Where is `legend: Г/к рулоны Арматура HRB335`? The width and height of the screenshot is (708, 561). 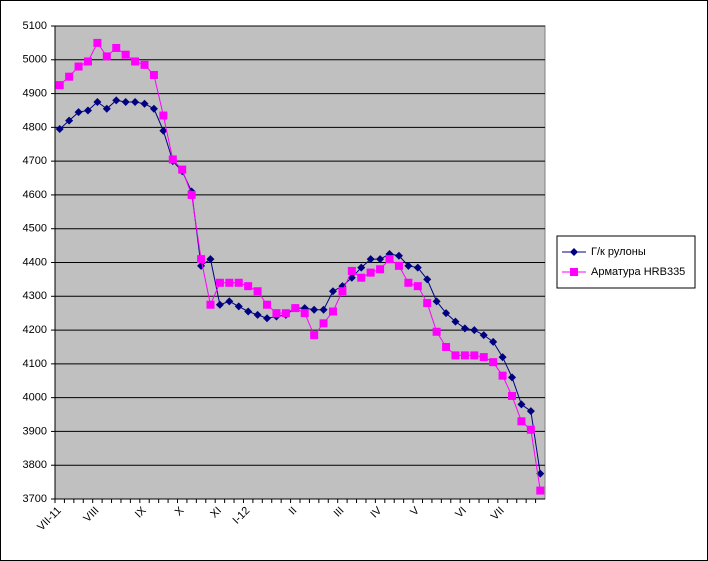
legend: Г/к рулоны Арматура HRB335 is located at coordinates (626, 262).